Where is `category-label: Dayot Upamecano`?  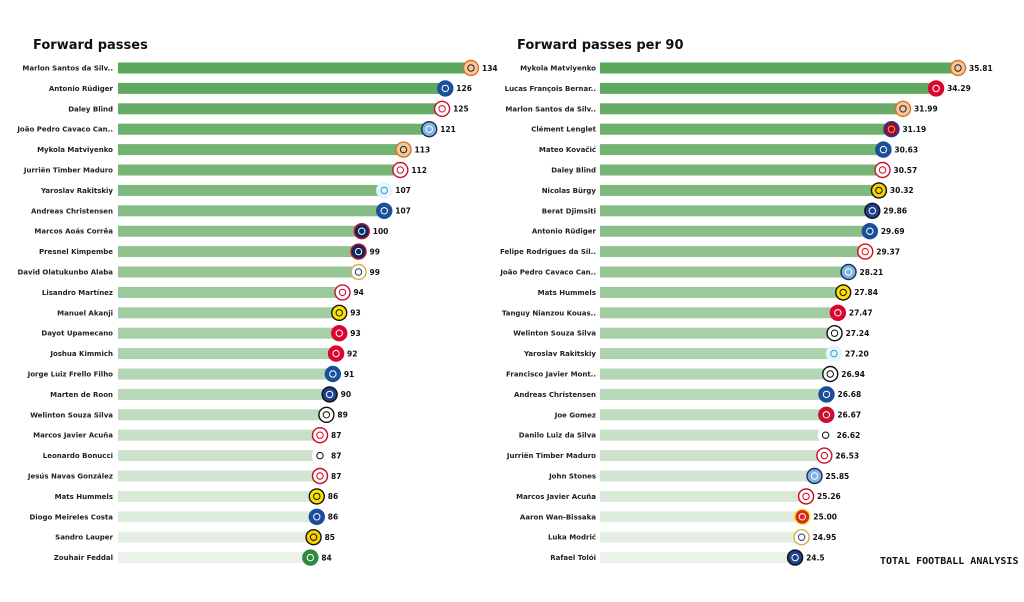
category-label: Dayot Upamecano is located at coordinates (77, 334).